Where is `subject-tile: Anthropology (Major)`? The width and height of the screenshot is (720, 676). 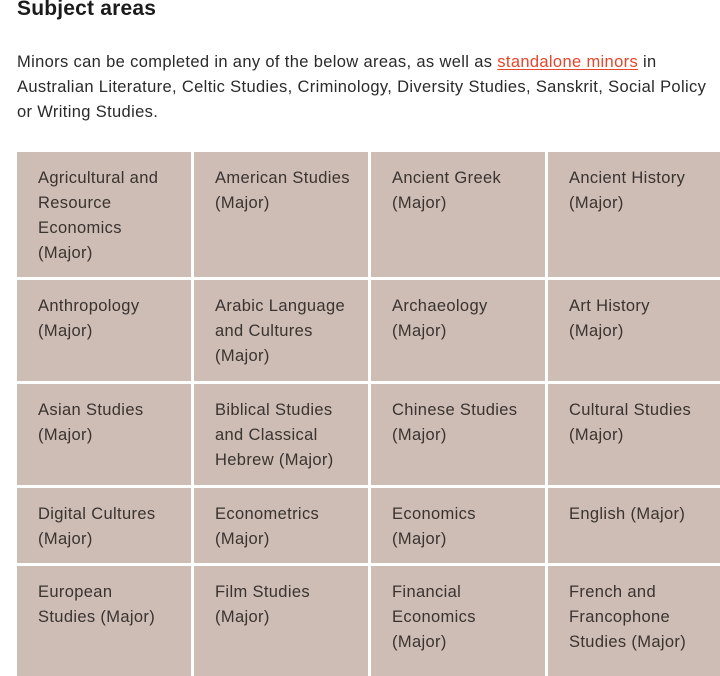
subject-tile: Anthropology (Major) is located at coordinates (104, 330).